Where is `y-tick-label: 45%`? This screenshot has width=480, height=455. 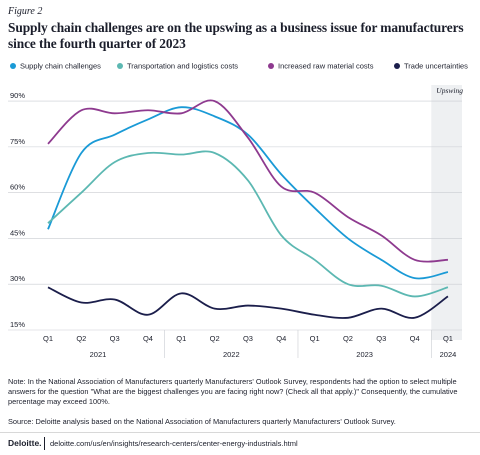 y-tick-label: 45% is located at coordinates (17, 232).